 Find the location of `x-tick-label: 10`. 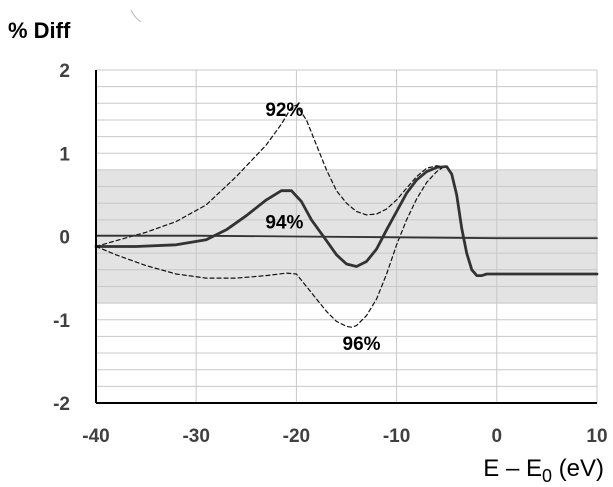

x-tick-label: 10 is located at coordinates (596, 436).